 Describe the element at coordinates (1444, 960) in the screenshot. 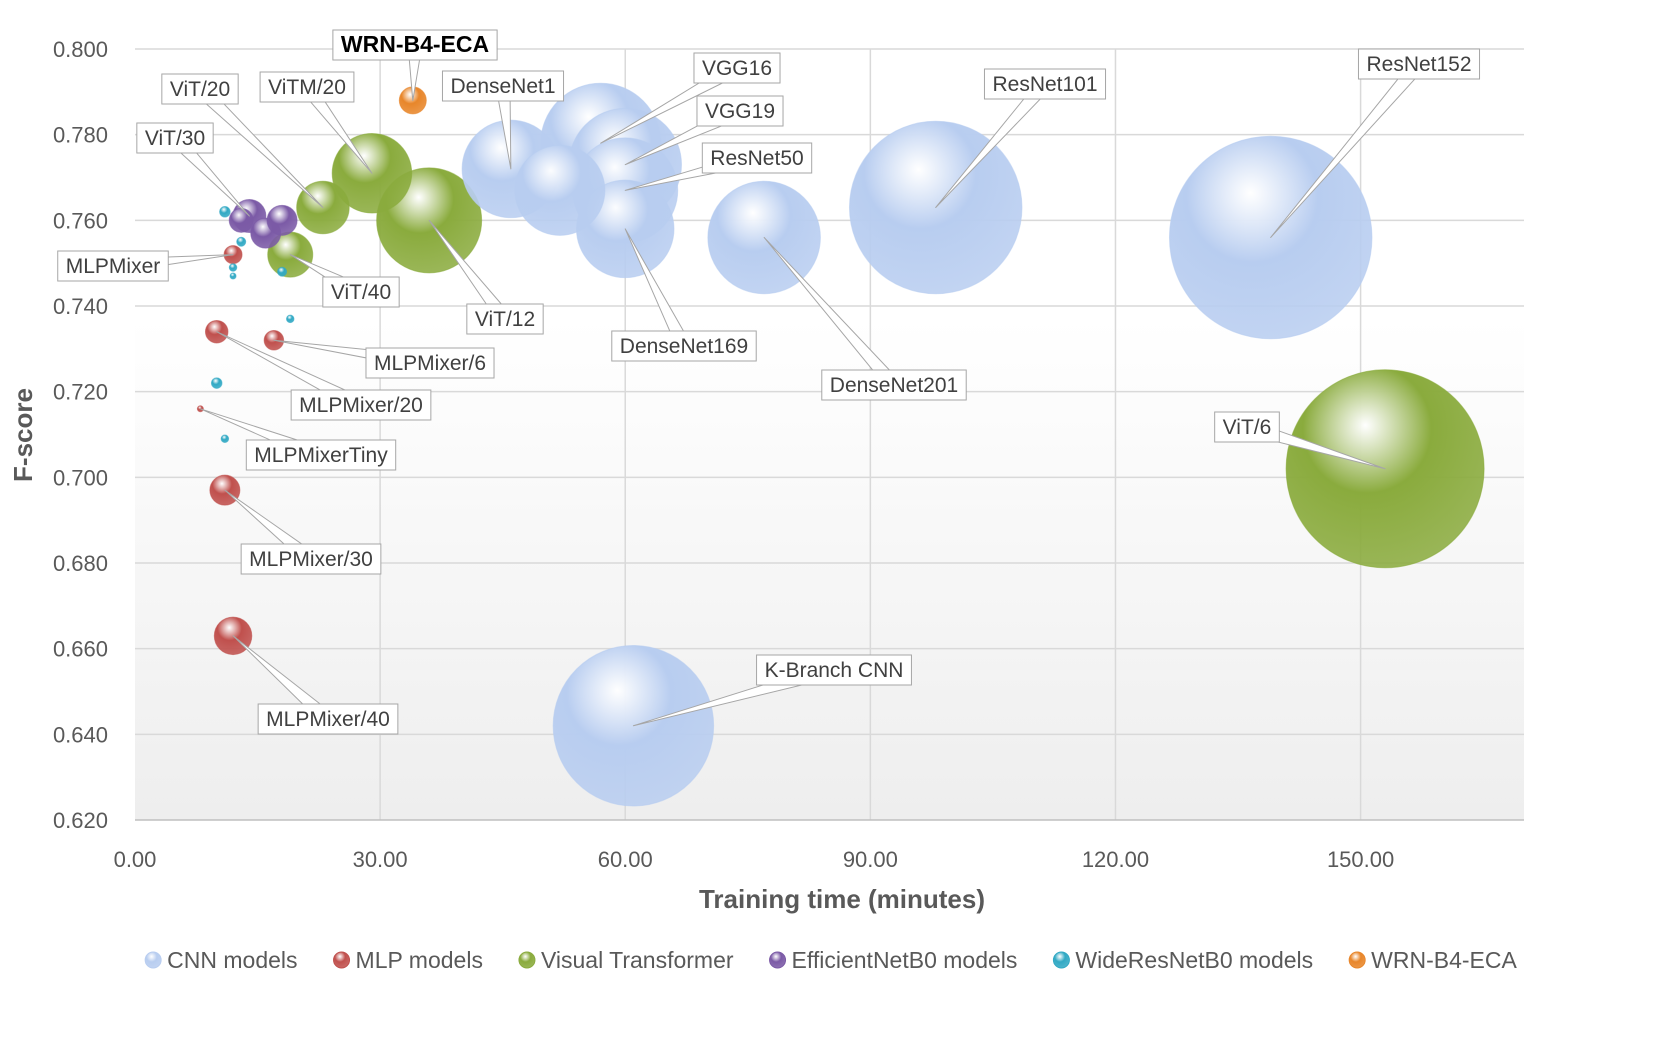

I see `legend-label-wrn-b4-eca: WRN-B4-ECA` at that location.